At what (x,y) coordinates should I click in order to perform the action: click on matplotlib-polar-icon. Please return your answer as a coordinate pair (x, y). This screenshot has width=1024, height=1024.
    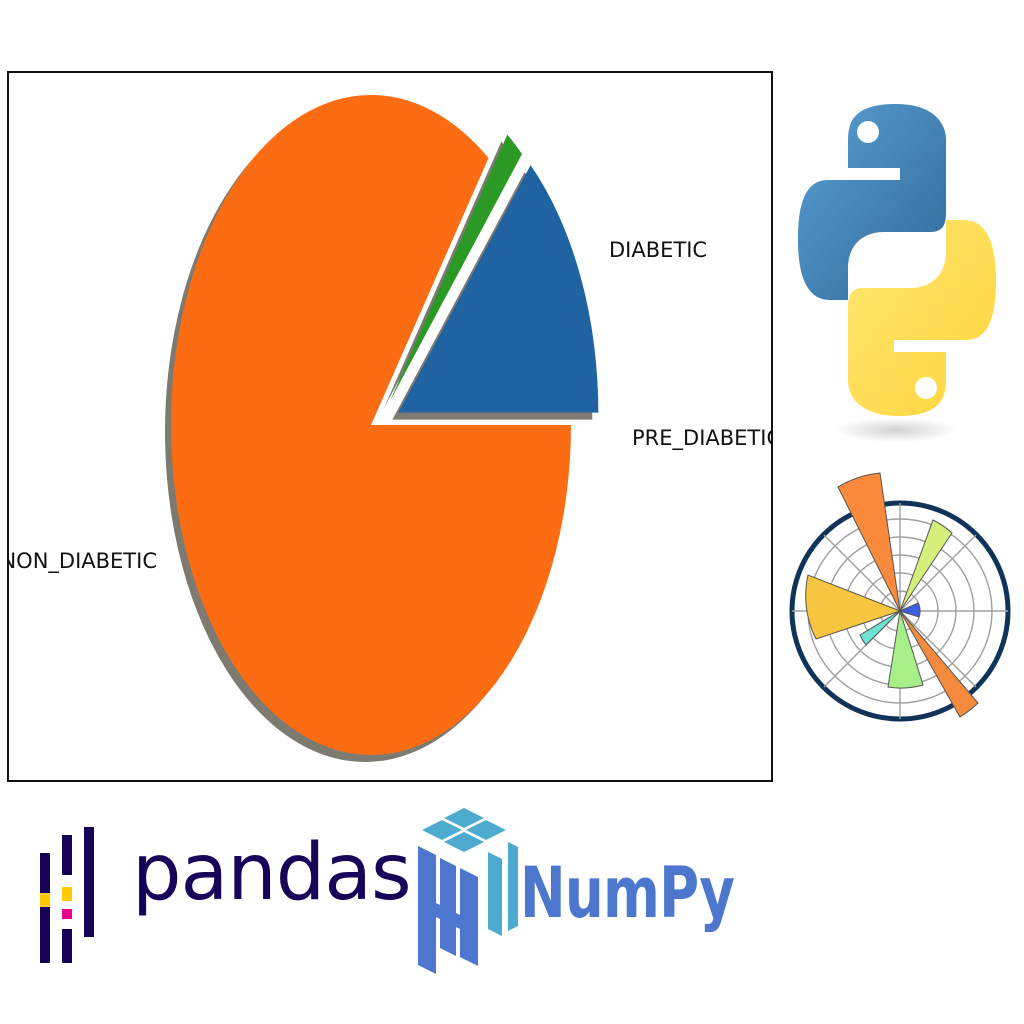
    Looking at the image, I should click on (900, 597).